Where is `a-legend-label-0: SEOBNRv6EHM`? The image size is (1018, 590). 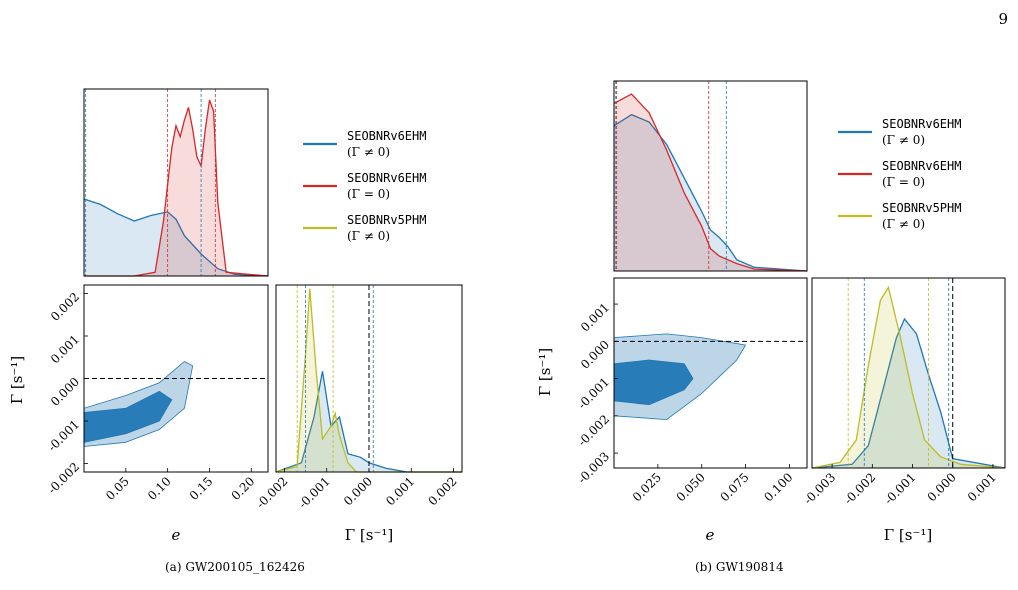
a-legend-label-0: SEOBNRv6EHM is located at coordinates (386, 136).